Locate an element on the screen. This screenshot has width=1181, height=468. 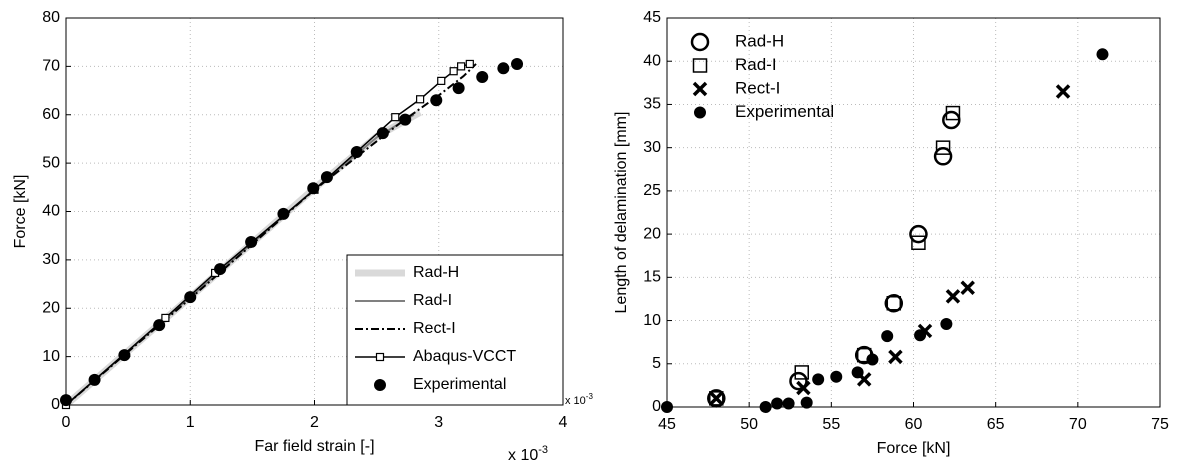
y-tick-label: 10 is located at coordinates (652, 320).